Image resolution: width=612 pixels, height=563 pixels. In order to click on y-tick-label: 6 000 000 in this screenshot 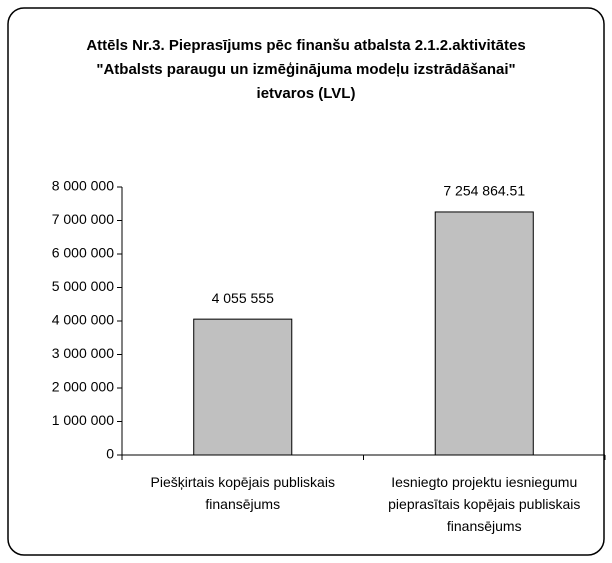, I will do `click(83, 253)`.